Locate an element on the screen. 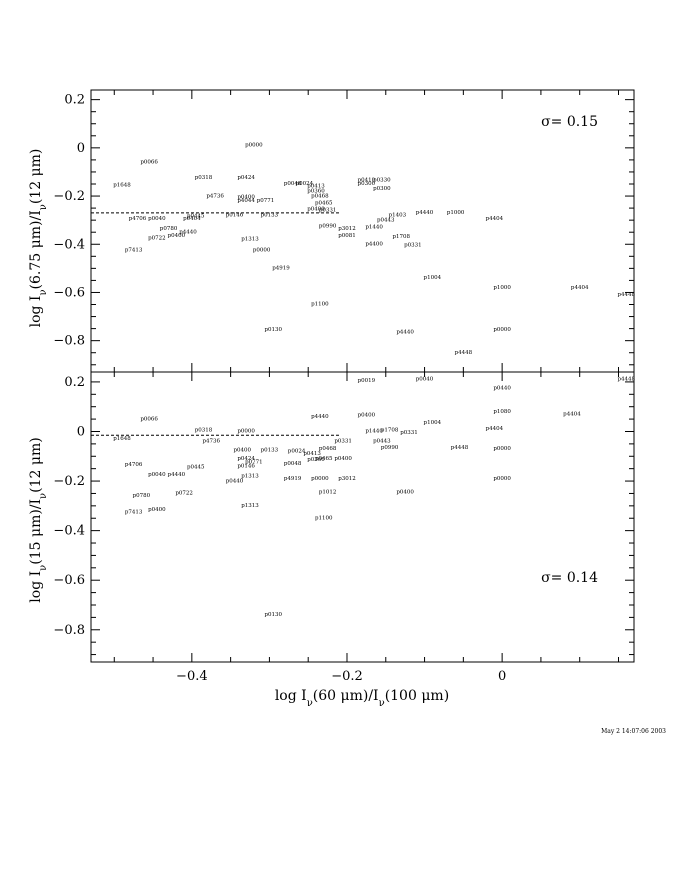  timestamp: May 2 14:07:06 2003 is located at coordinates (633, 731).